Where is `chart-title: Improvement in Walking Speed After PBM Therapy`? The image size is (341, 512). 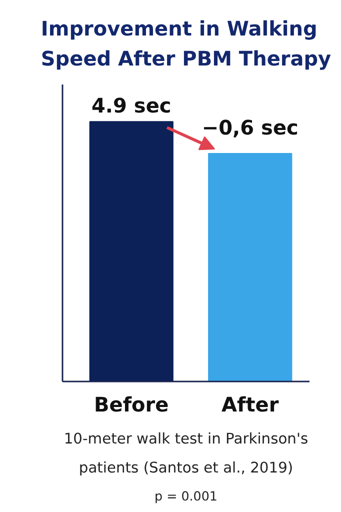 chart-title: Improvement in Walking Speed After PBM Therapy is located at coordinates (186, 43).